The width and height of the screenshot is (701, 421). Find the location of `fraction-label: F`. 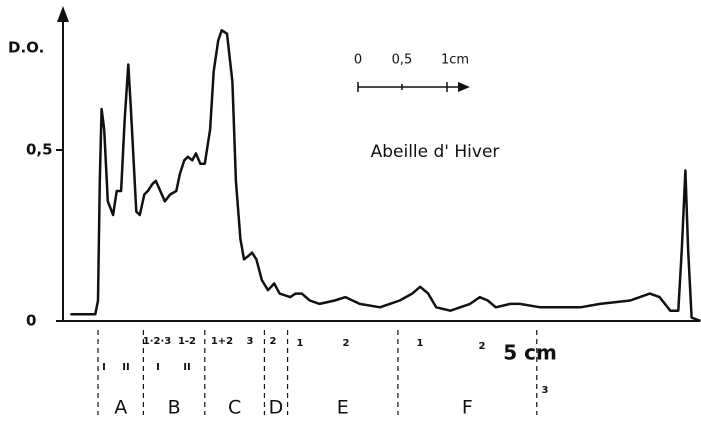

fraction-label: F is located at coordinates (467, 408).